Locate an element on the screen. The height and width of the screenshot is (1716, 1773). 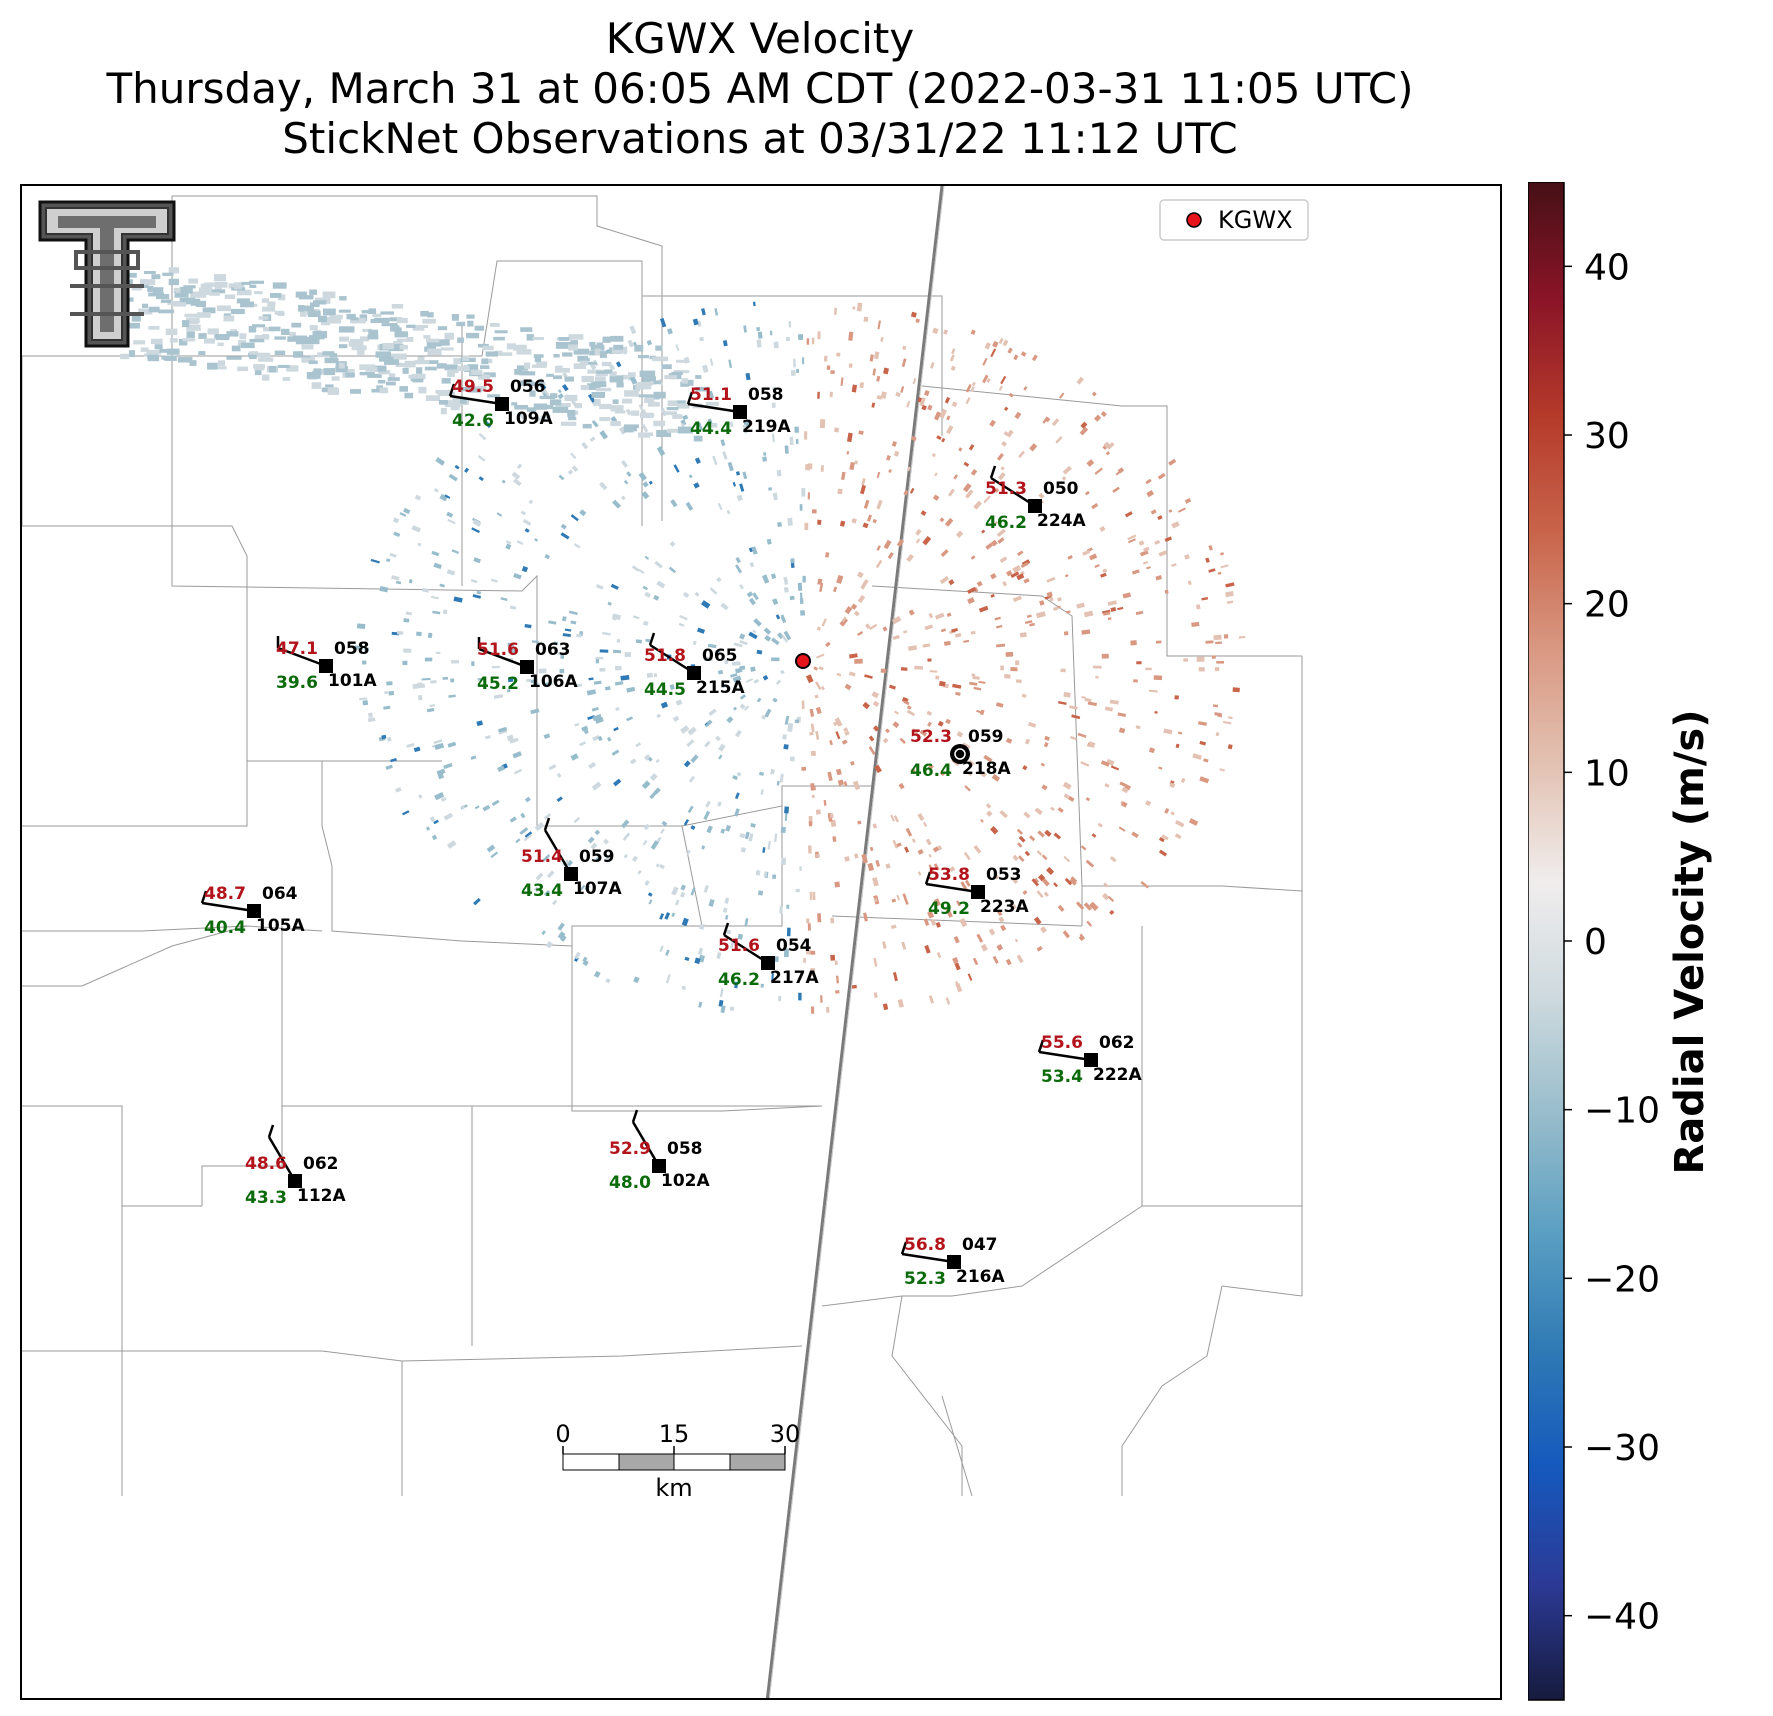
station-dewpoint: 40.4 is located at coordinates (225, 928).